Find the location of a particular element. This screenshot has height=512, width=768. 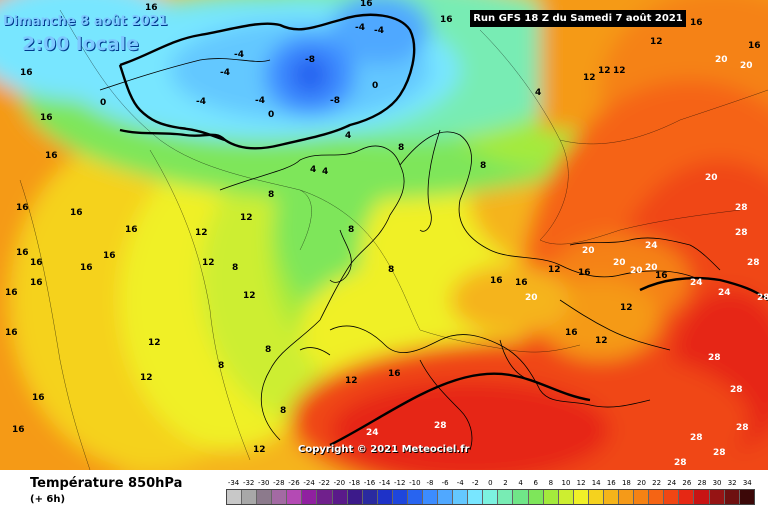

legend-tick: 24 is located at coordinates (672, 483).